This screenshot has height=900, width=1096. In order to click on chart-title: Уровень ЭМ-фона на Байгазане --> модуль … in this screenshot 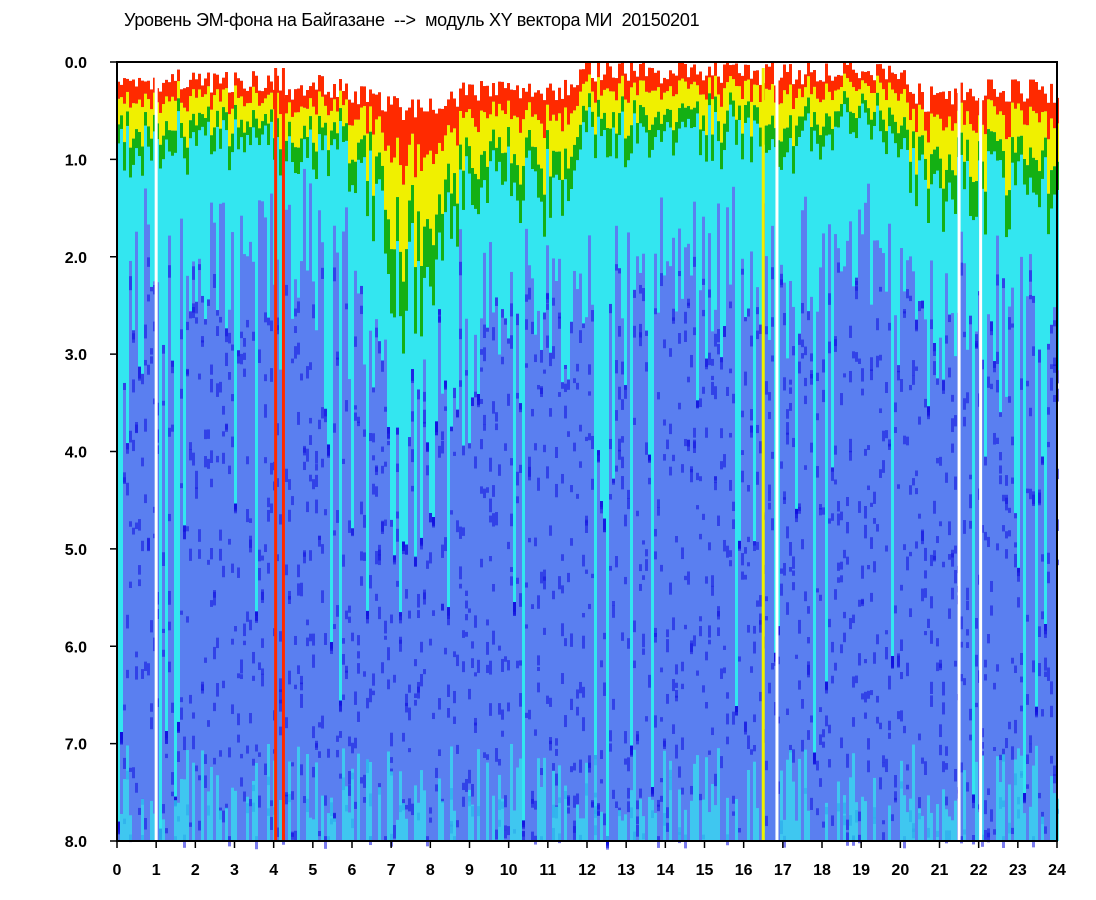, I will do `click(412, 20)`.